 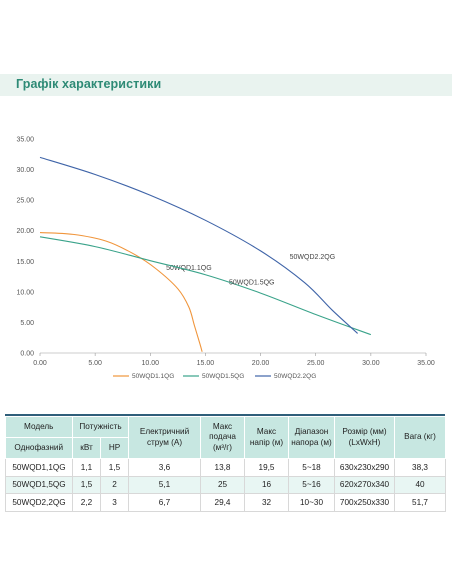 I want to click on header-size: Розмір (мм) (LxWxH), so click(x=364, y=438).